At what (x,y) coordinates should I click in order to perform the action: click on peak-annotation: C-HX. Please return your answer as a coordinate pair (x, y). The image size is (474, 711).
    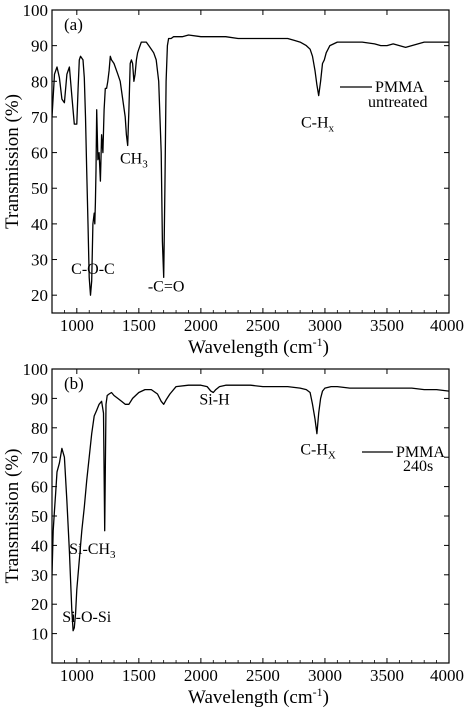
    Looking at the image, I should click on (318, 451).